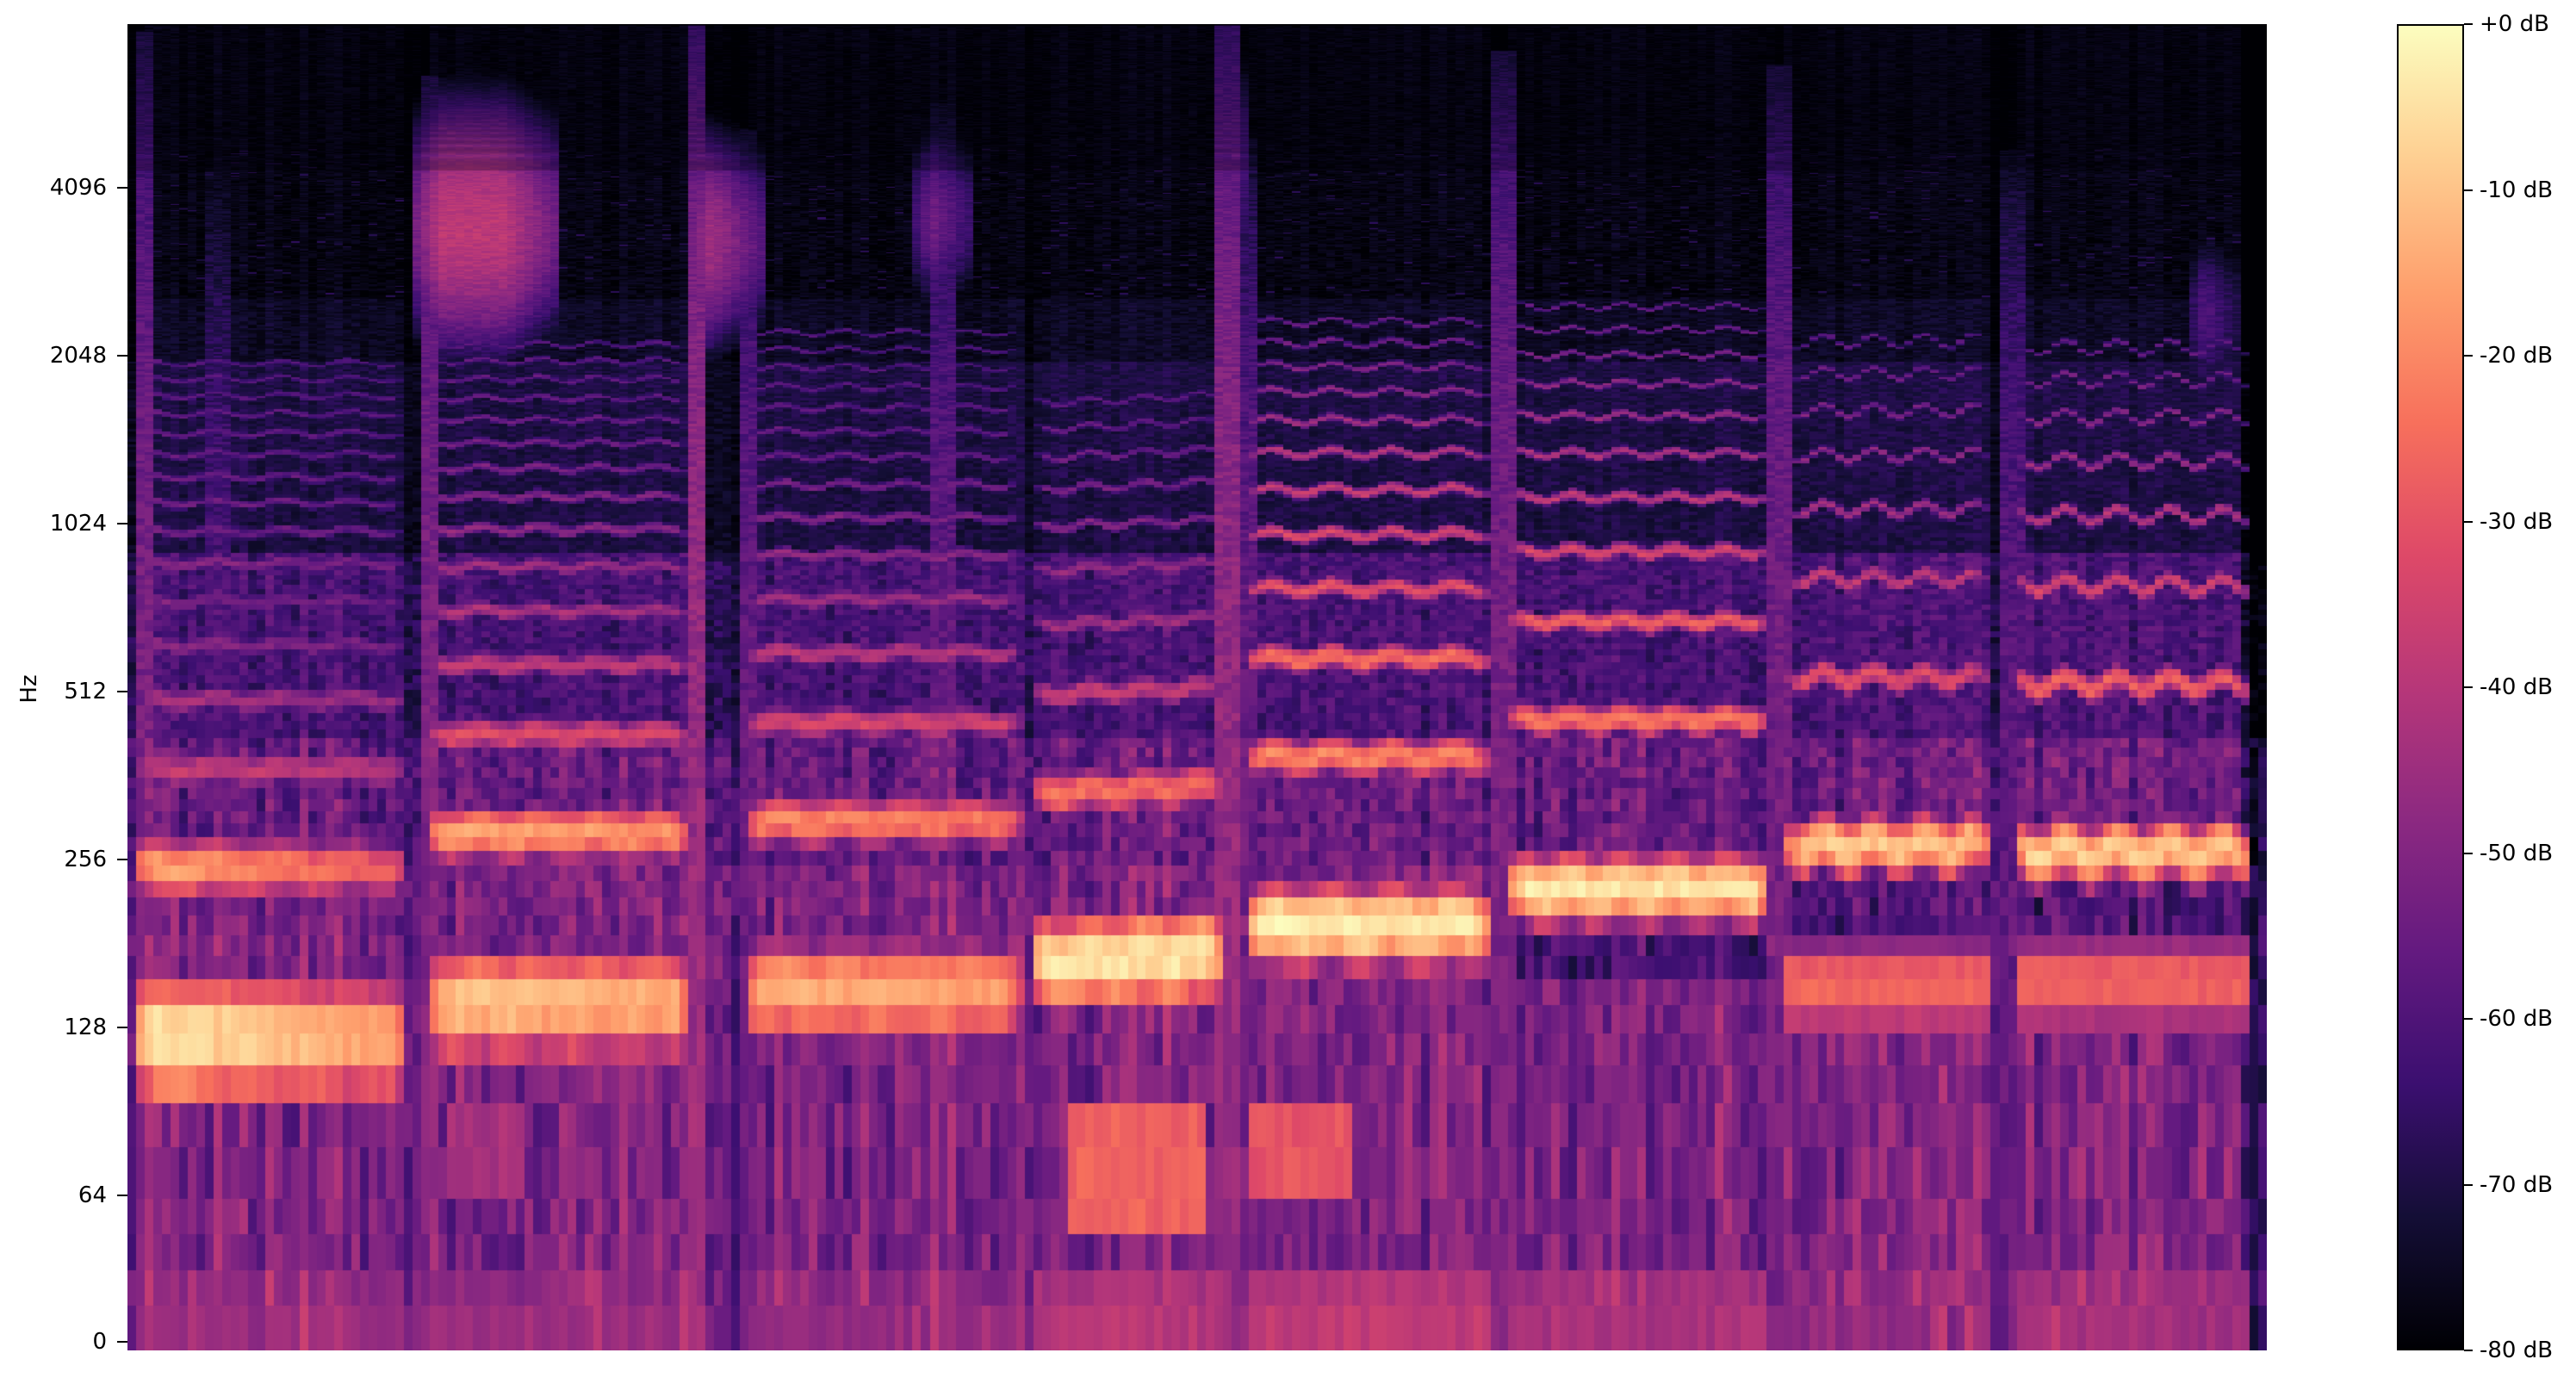  I want to click on y-tick-label: 128, so click(86, 1027).